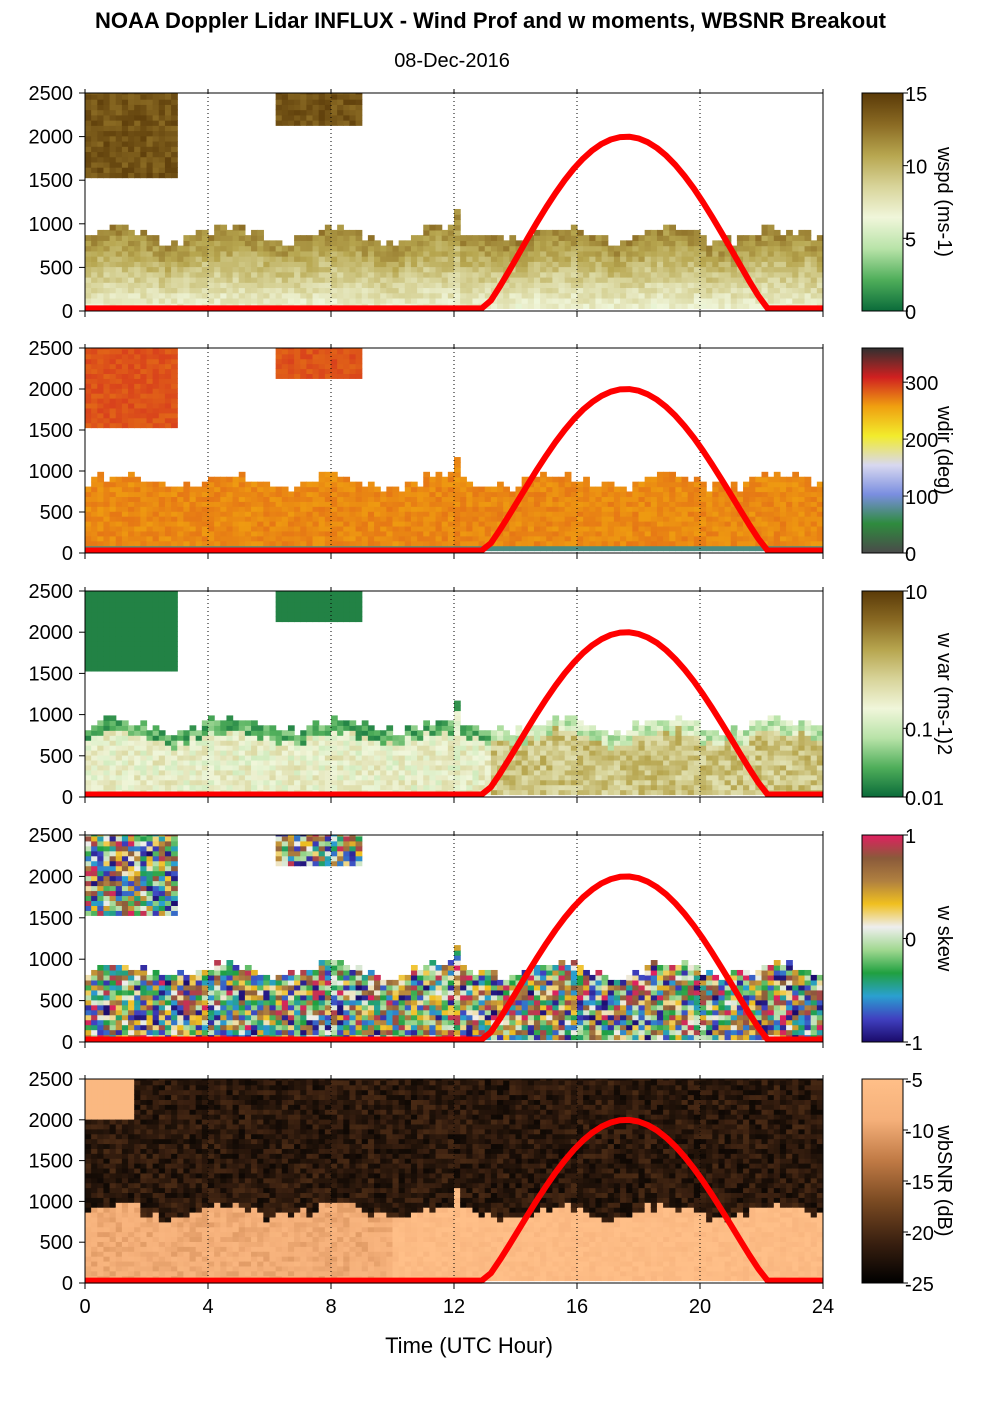 The image size is (981, 1412). I want to click on x-axis-label: Time (UTC Hour), so click(469, 1345).